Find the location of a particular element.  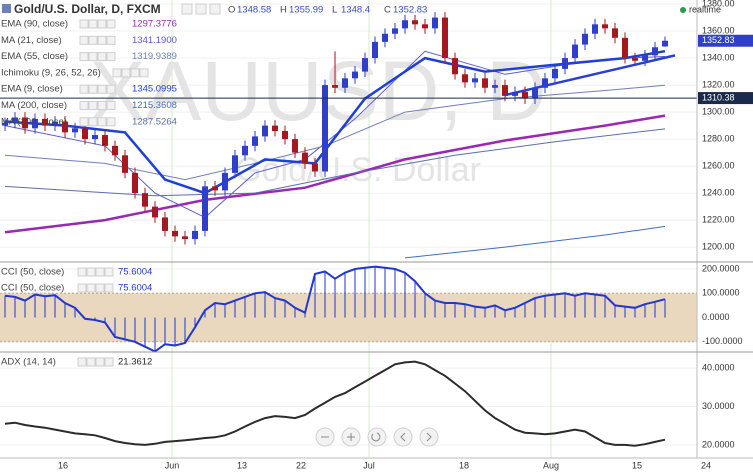

indicator-name: CCI (50, close) is located at coordinates (32, 272).